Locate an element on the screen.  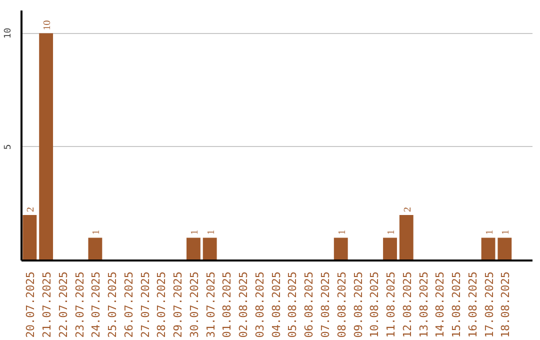
x-tick-label: 23.07.2025 is located at coordinates (79, 304).